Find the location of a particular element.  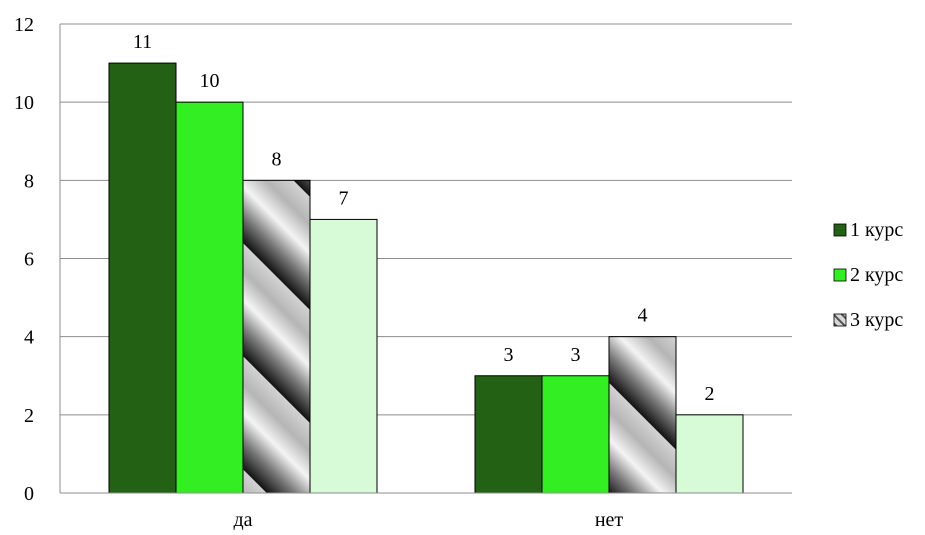

x-category-label: нет is located at coordinates (609, 520).